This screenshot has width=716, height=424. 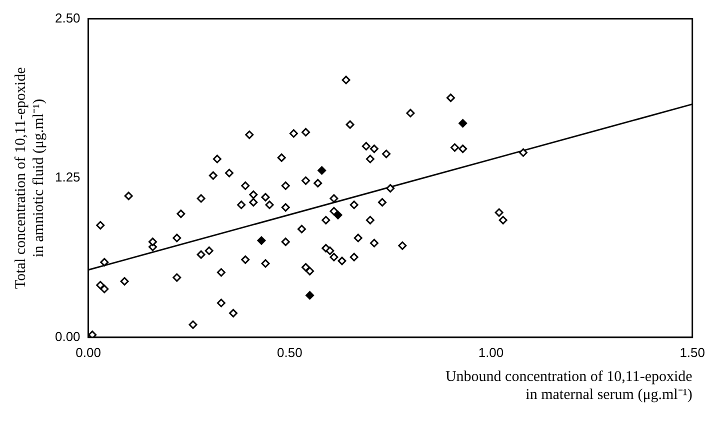 I want to click on x-tick-label: 1.00, so click(x=491, y=352).